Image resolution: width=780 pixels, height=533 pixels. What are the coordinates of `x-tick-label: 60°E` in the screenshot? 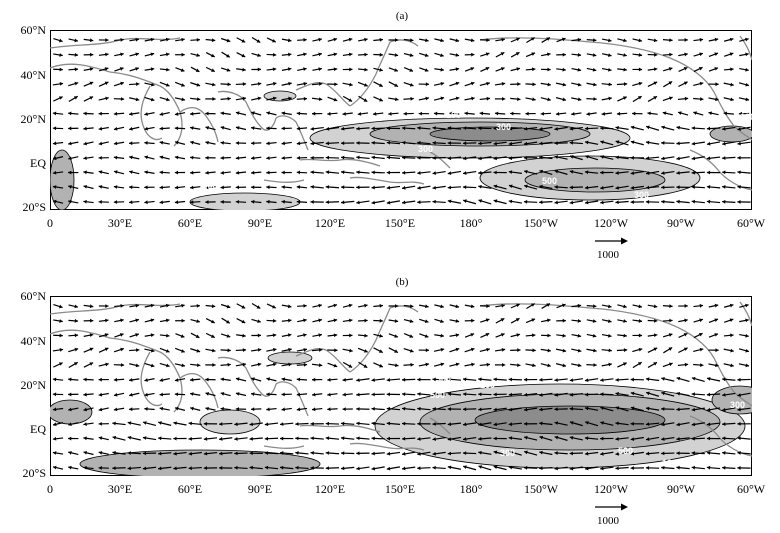 It's located at (190, 489).